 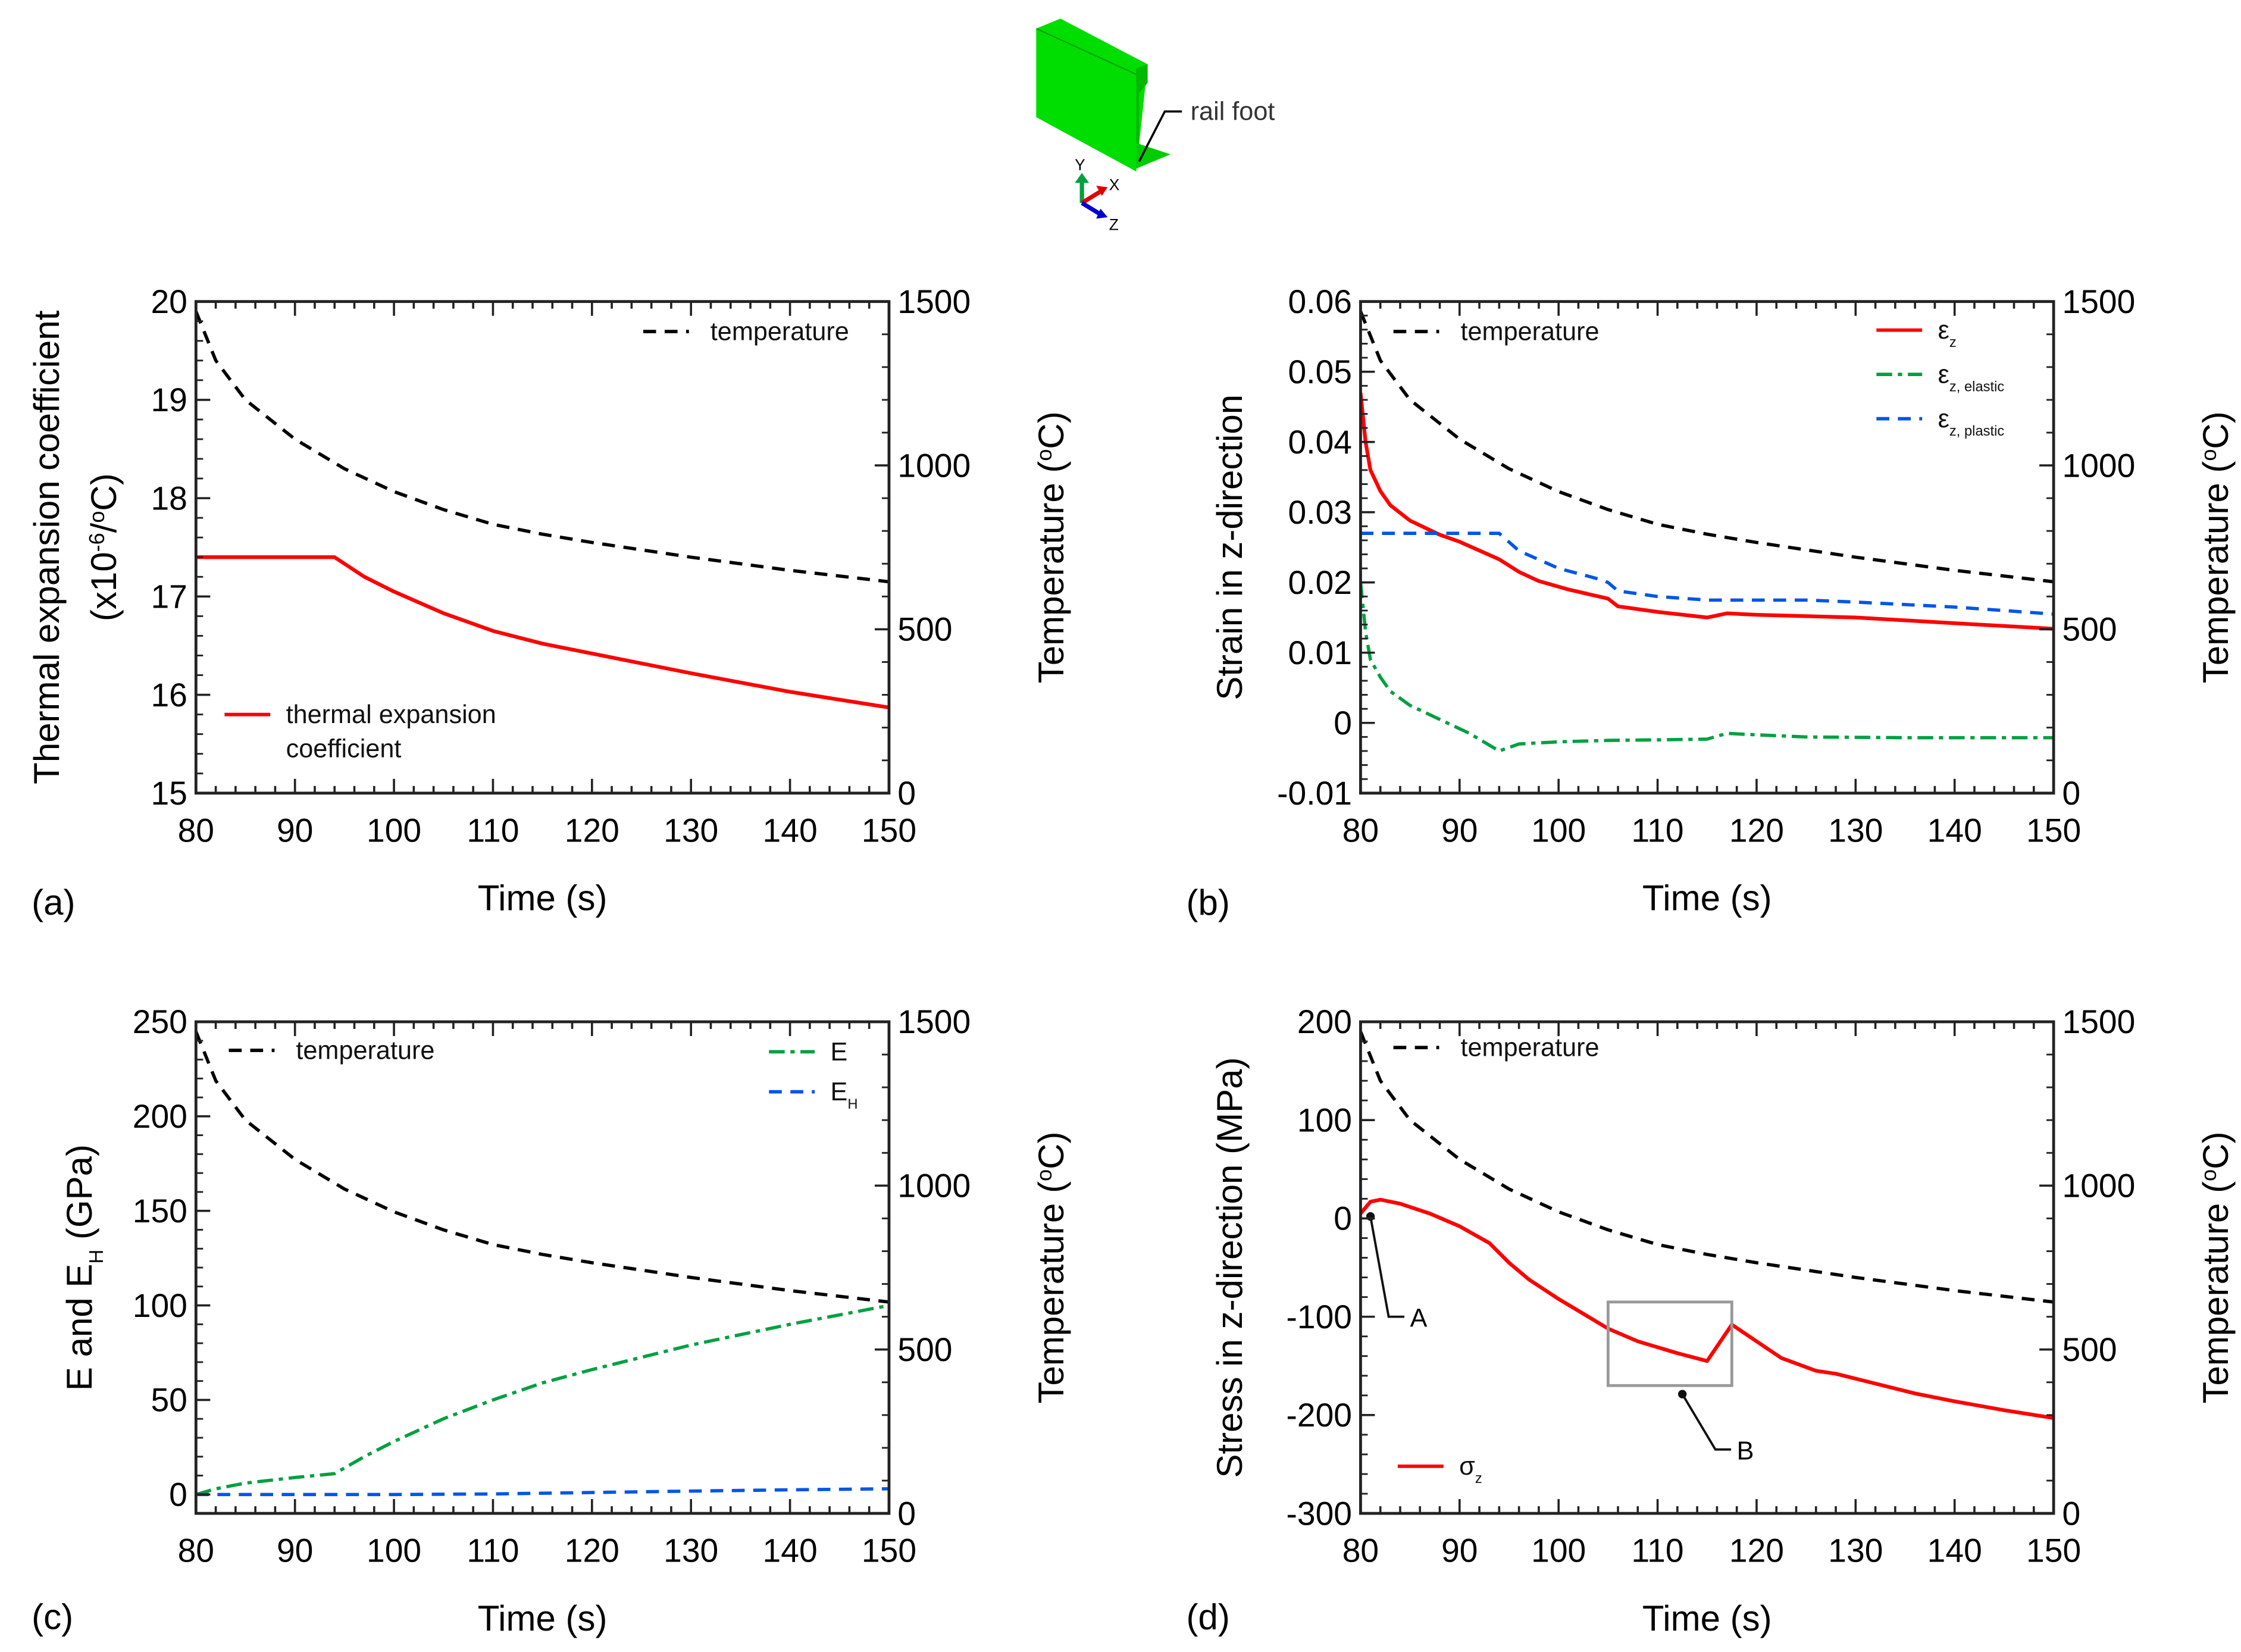 I want to click on rail-top-edge, so click(x=1086, y=51).